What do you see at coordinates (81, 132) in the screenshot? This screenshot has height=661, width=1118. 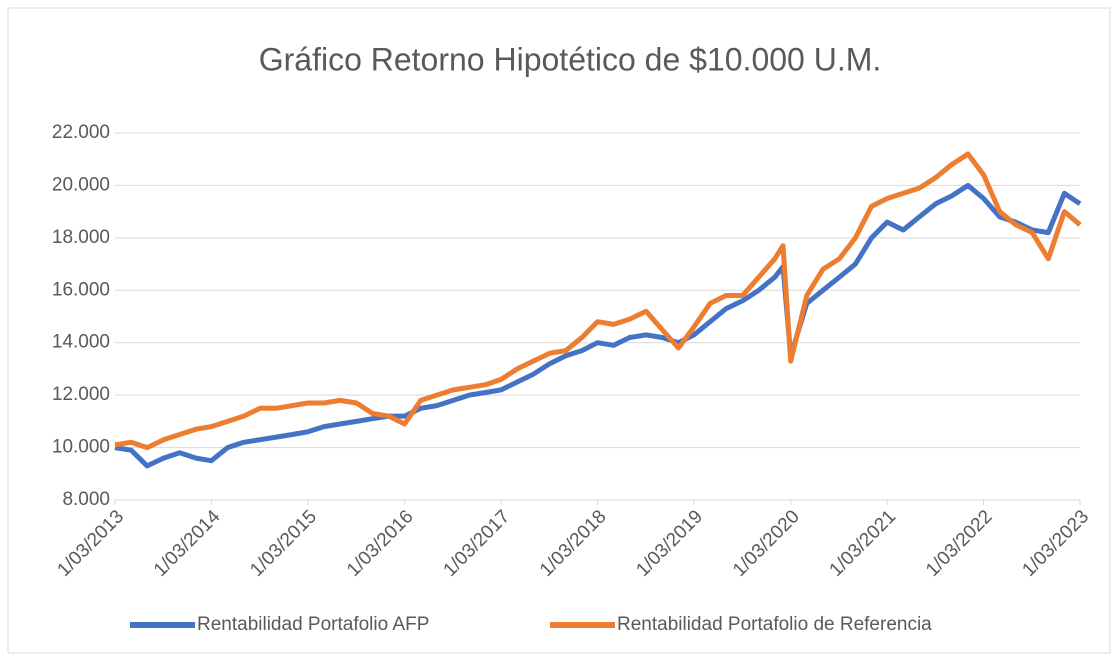 I see `y-tick-label: 22.000` at bounding box center [81, 132].